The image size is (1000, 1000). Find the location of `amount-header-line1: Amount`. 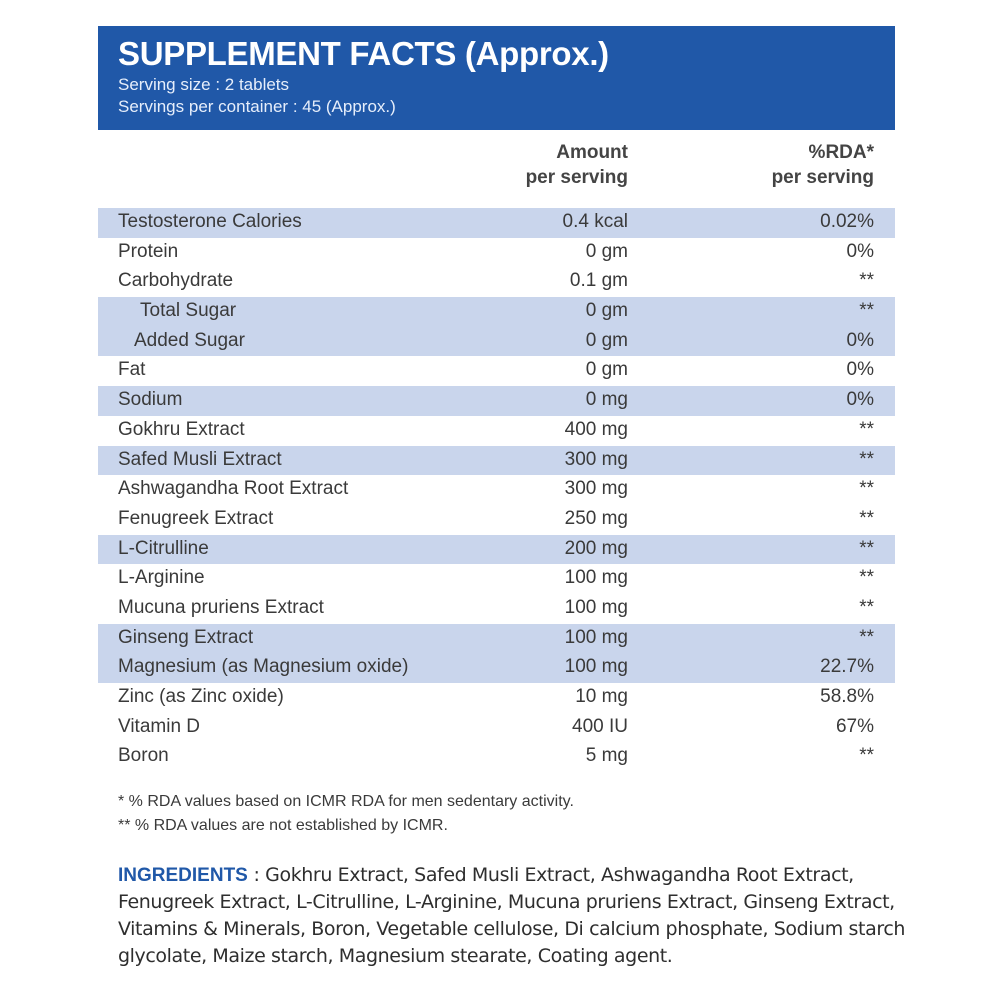

amount-header-line1: Amount is located at coordinates (592, 152).